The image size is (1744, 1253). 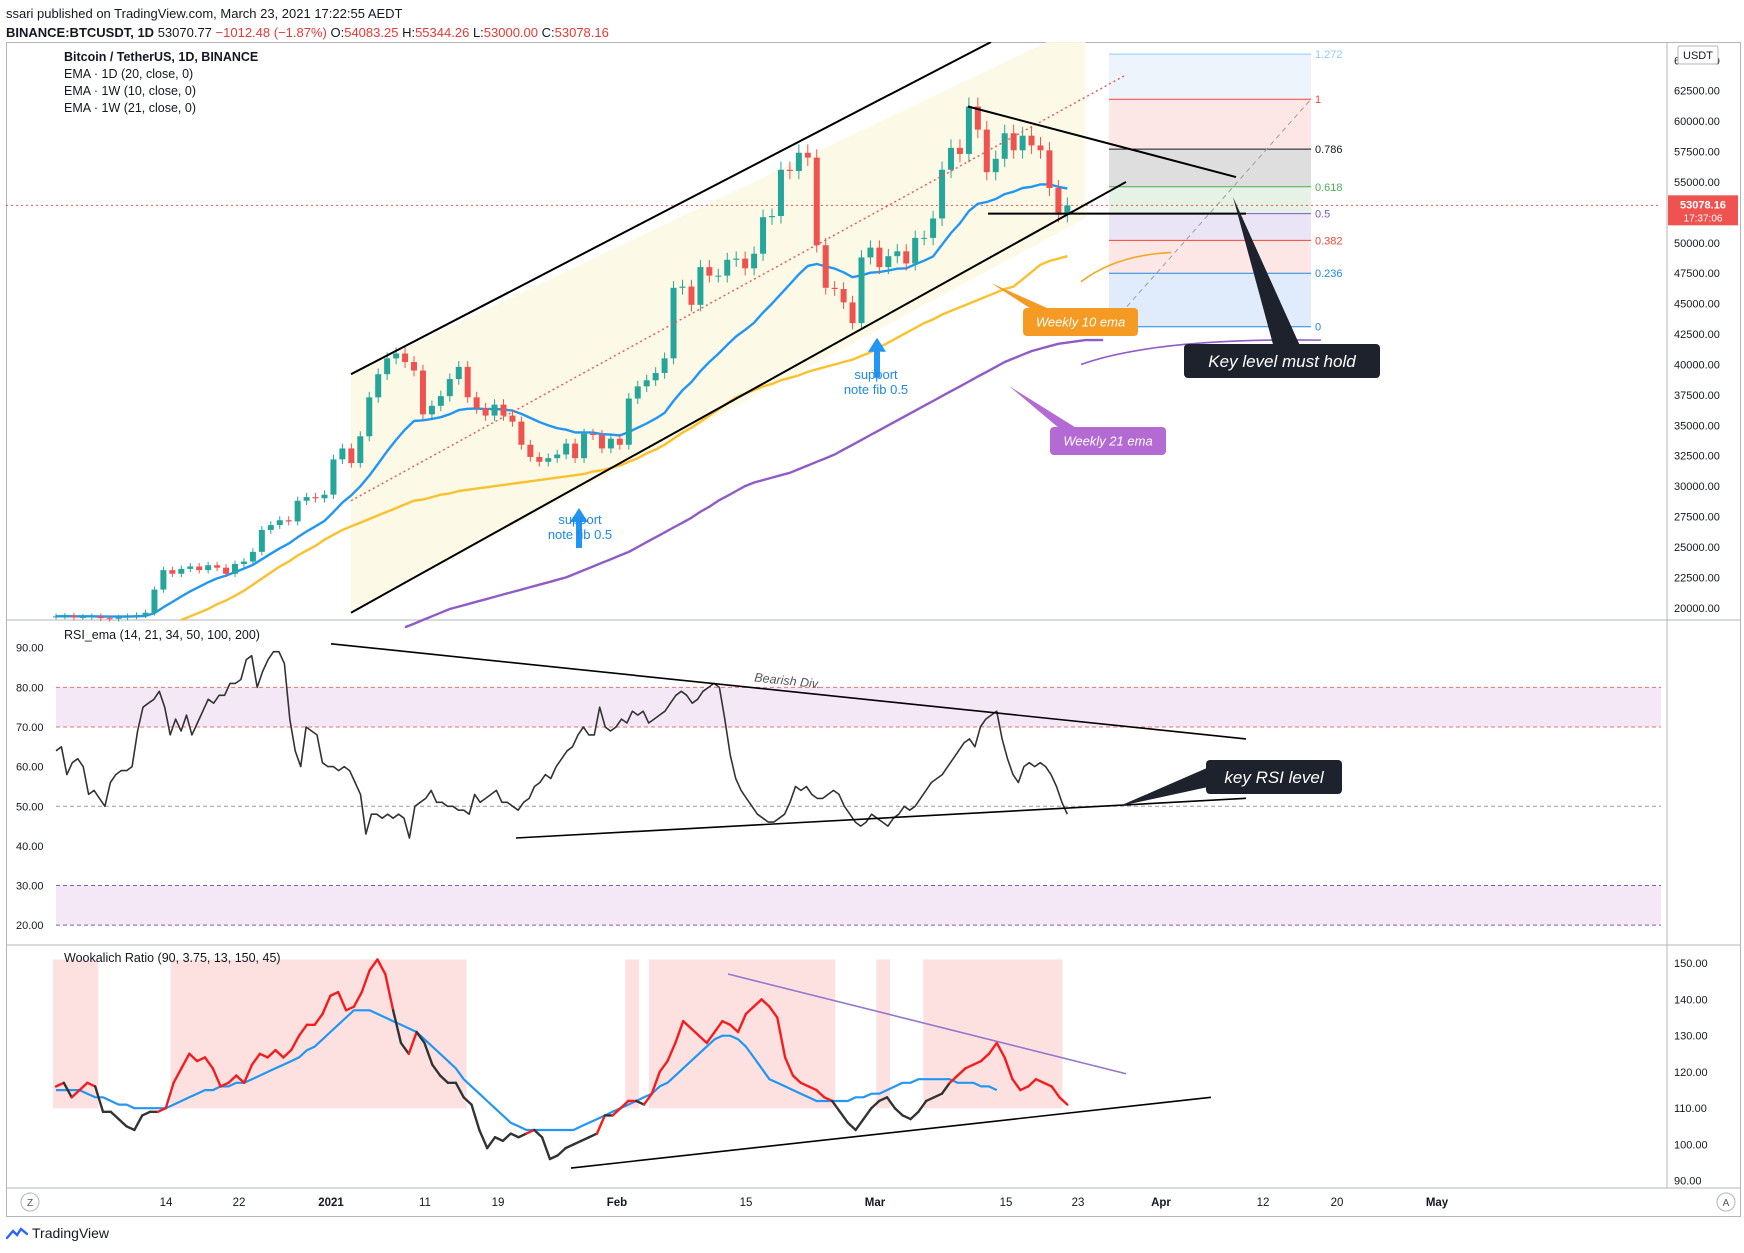 What do you see at coordinates (1697, 578) in the screenshot?
I see `price-tick-label: 22500.00` at bounding box center [1697, 578].